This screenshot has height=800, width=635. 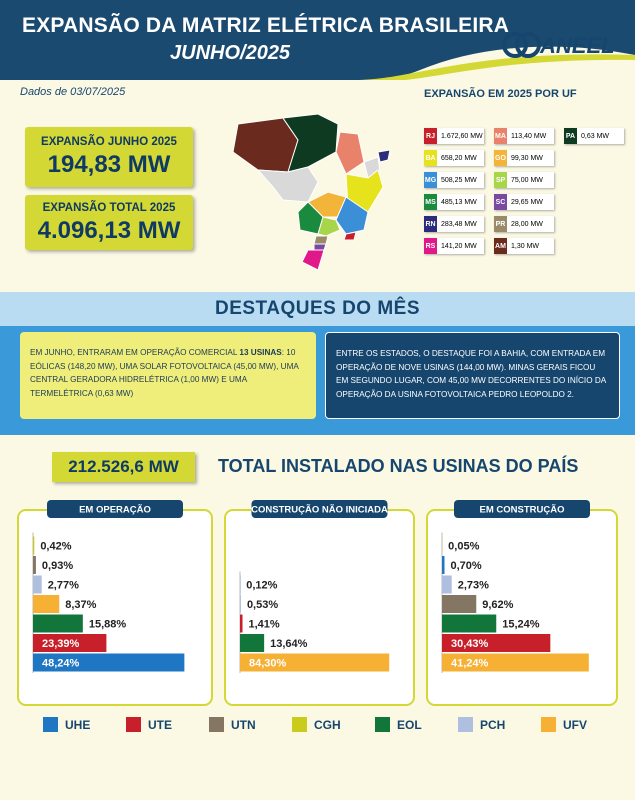 I want to click on bar-label: 2,73%, so click(x=473, y=586).